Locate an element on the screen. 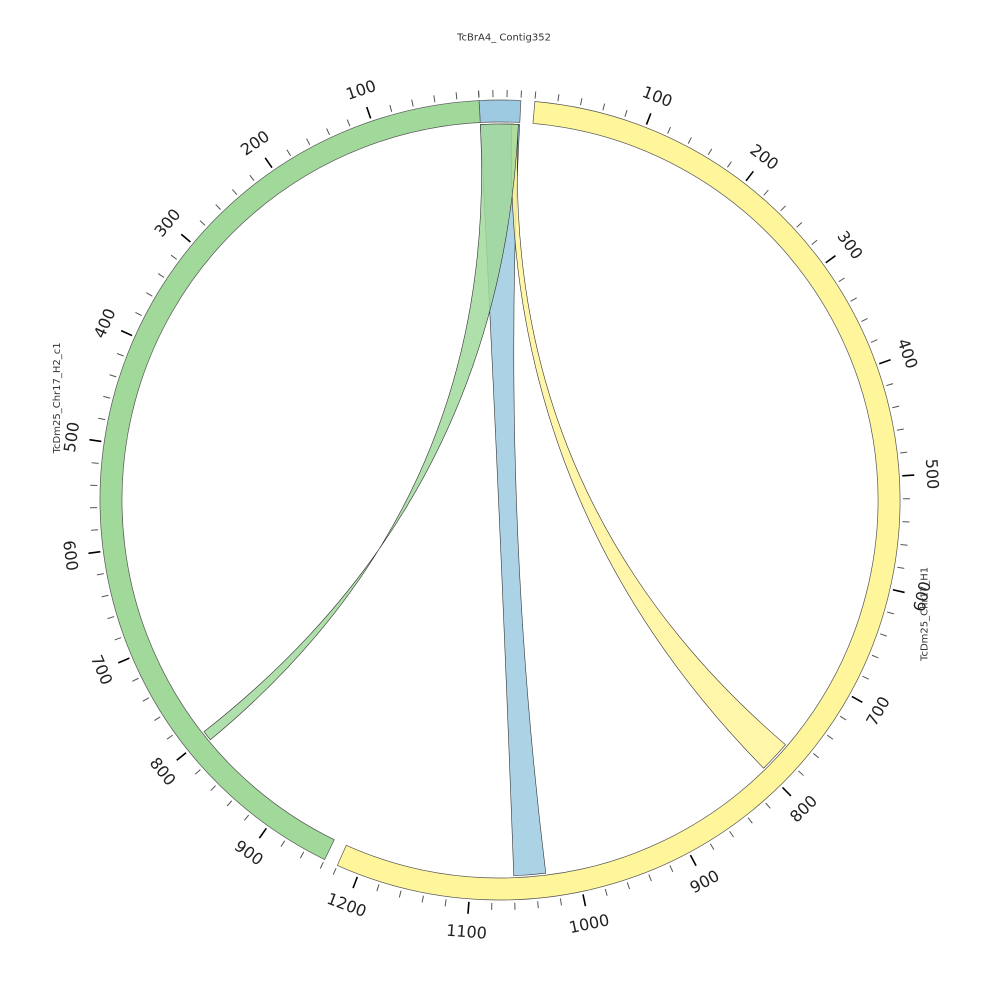  tick-label: 800 is located at coordinates (163, 772).